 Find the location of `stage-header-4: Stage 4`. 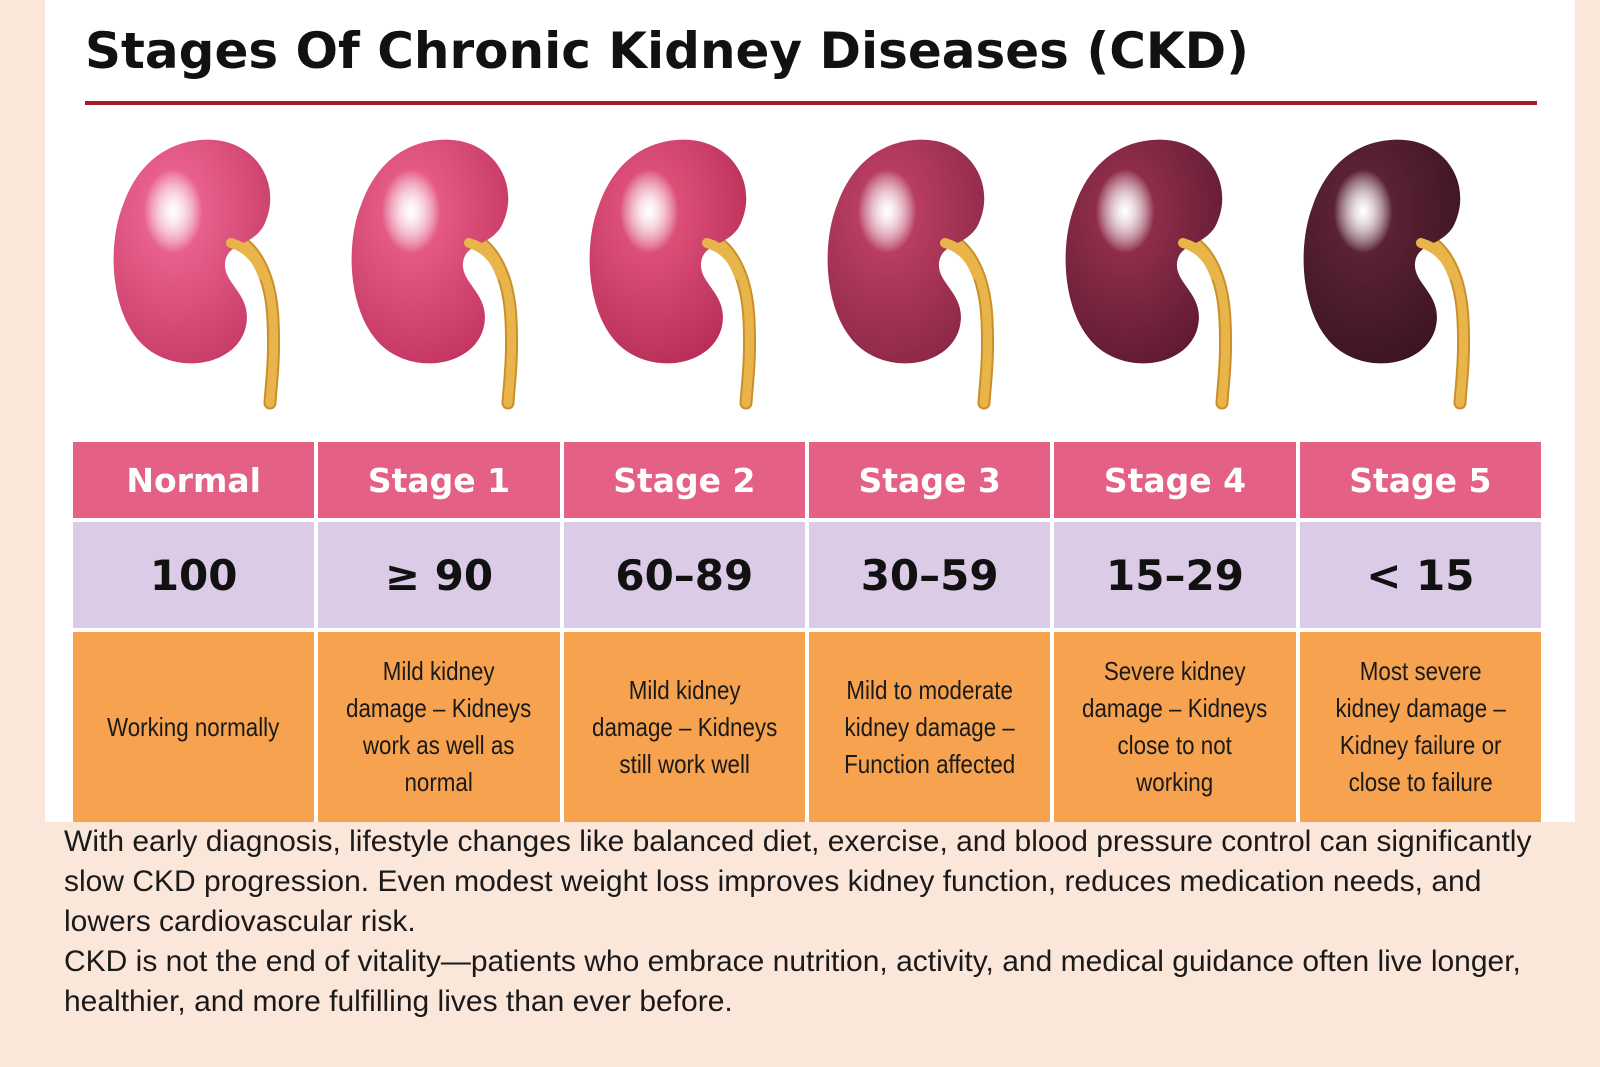

stage-header-4: Stage 4 is located at coordinates (1175, 482).